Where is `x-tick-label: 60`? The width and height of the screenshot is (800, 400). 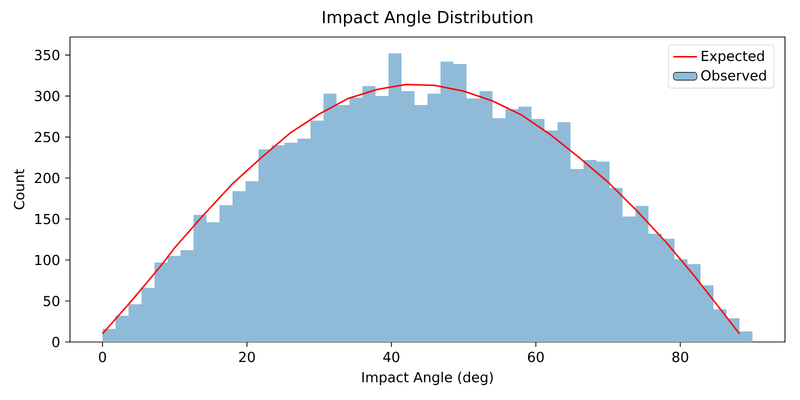 x-tick-label: 60 is located at coordinates (536, 357).